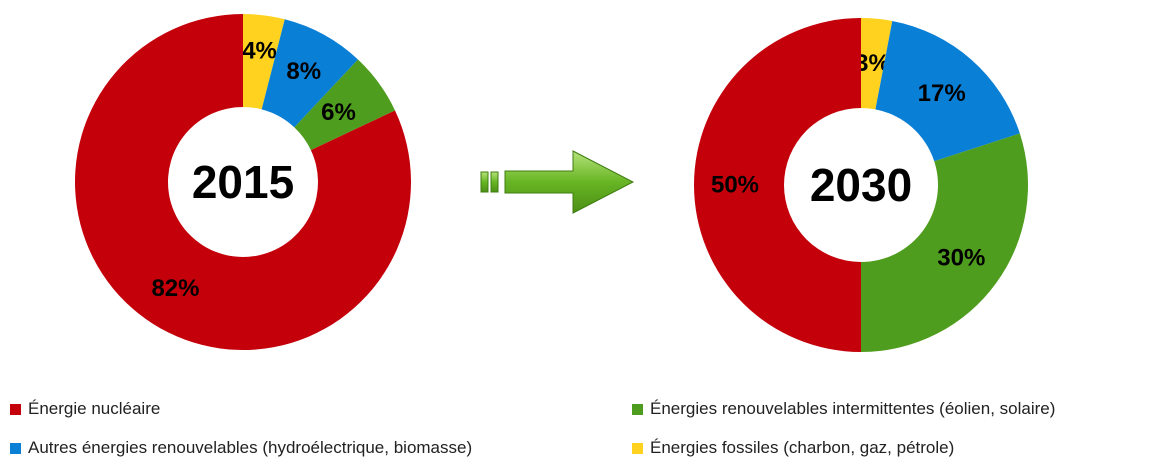  Describe the element at coordinates (94, 408) in the screenshot. I see `legend-label: Énergie nucléaire` at that location.